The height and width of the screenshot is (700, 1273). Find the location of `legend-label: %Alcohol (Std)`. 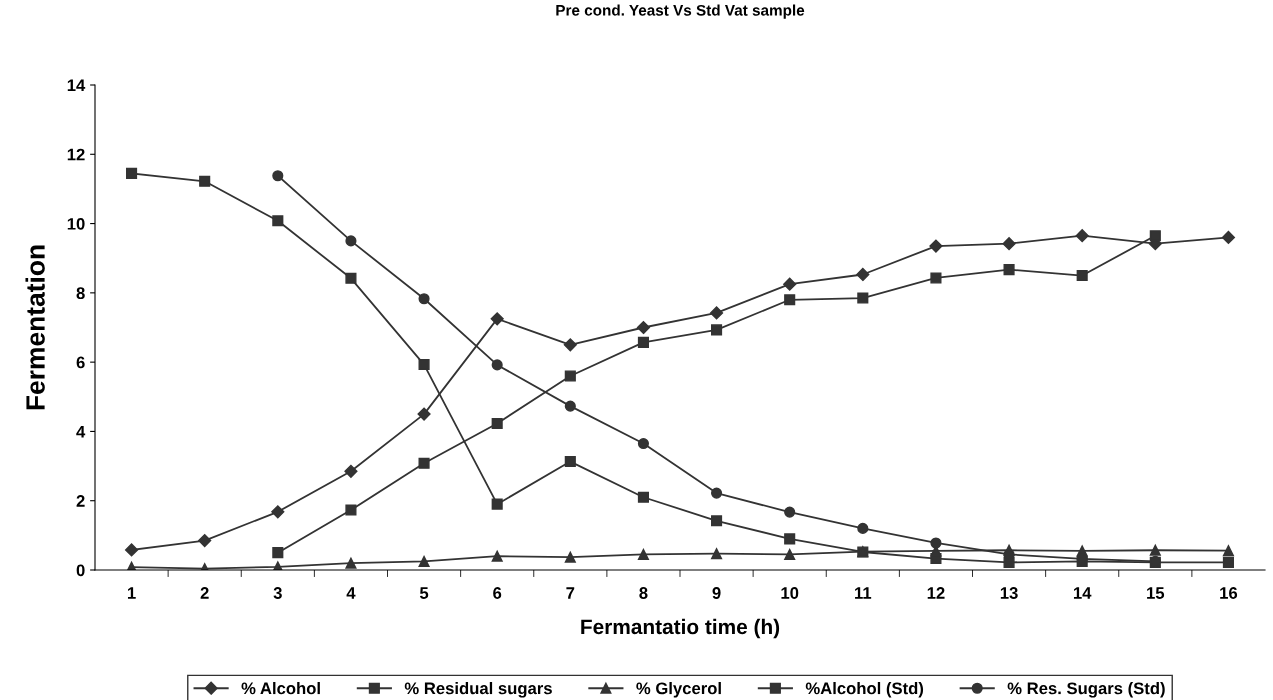

legend-label: %Alcohol (Std) is located at coordinates (864, 690).